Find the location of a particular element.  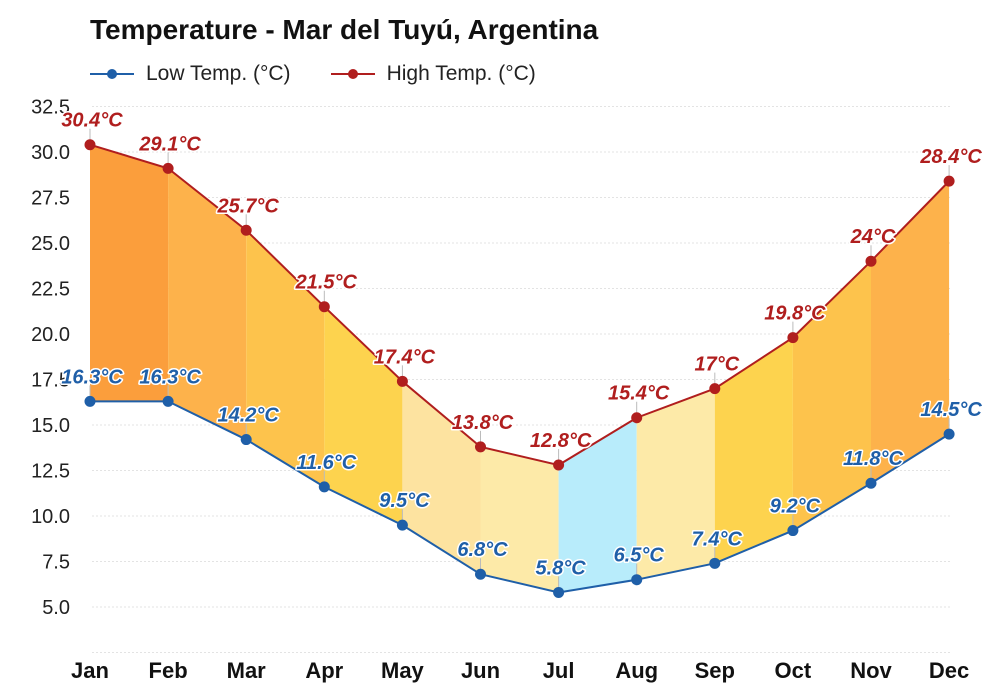

y-tick-label: 15.0 is located at coordinates (50, 426).